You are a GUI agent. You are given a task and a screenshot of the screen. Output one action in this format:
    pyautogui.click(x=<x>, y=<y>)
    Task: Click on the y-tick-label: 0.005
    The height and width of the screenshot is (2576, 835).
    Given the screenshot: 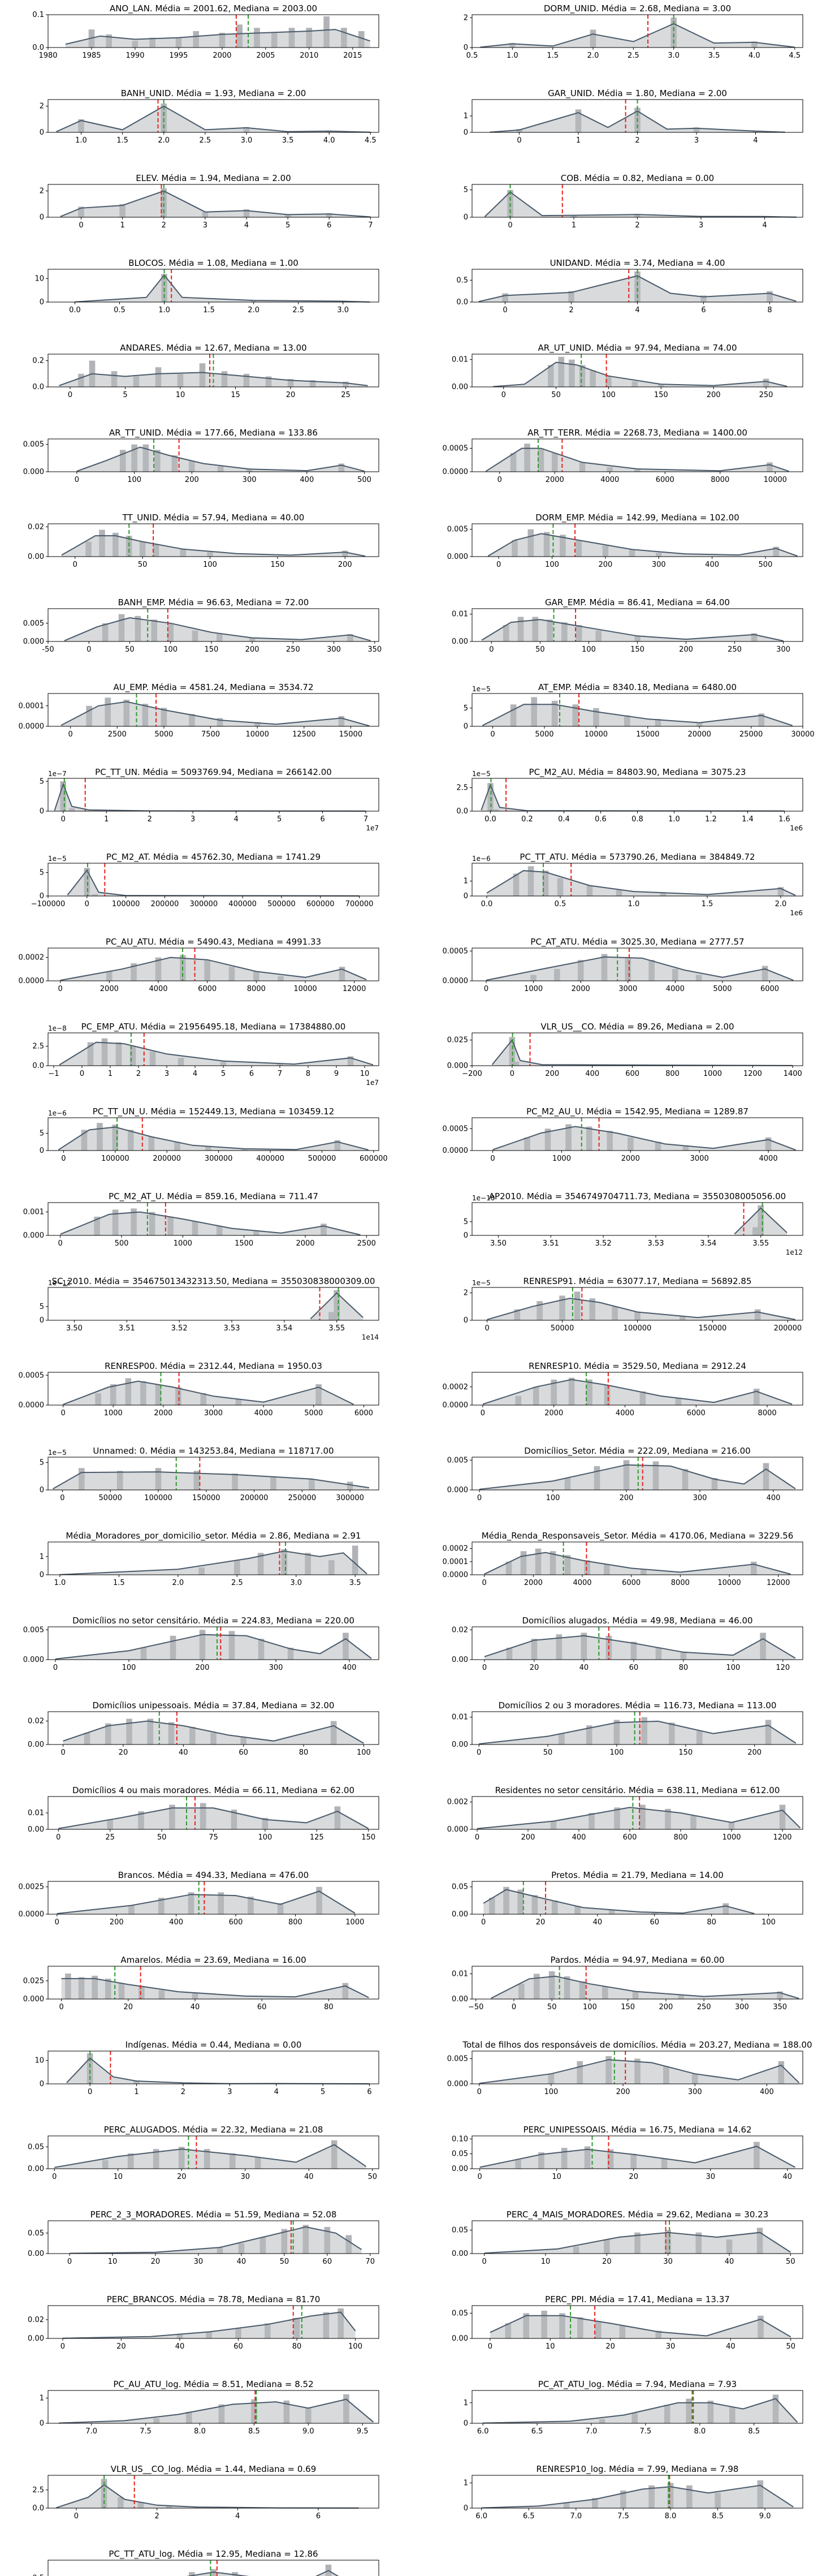 What is the action you would take?
    pyautogui.click(x=457, y=529)
    